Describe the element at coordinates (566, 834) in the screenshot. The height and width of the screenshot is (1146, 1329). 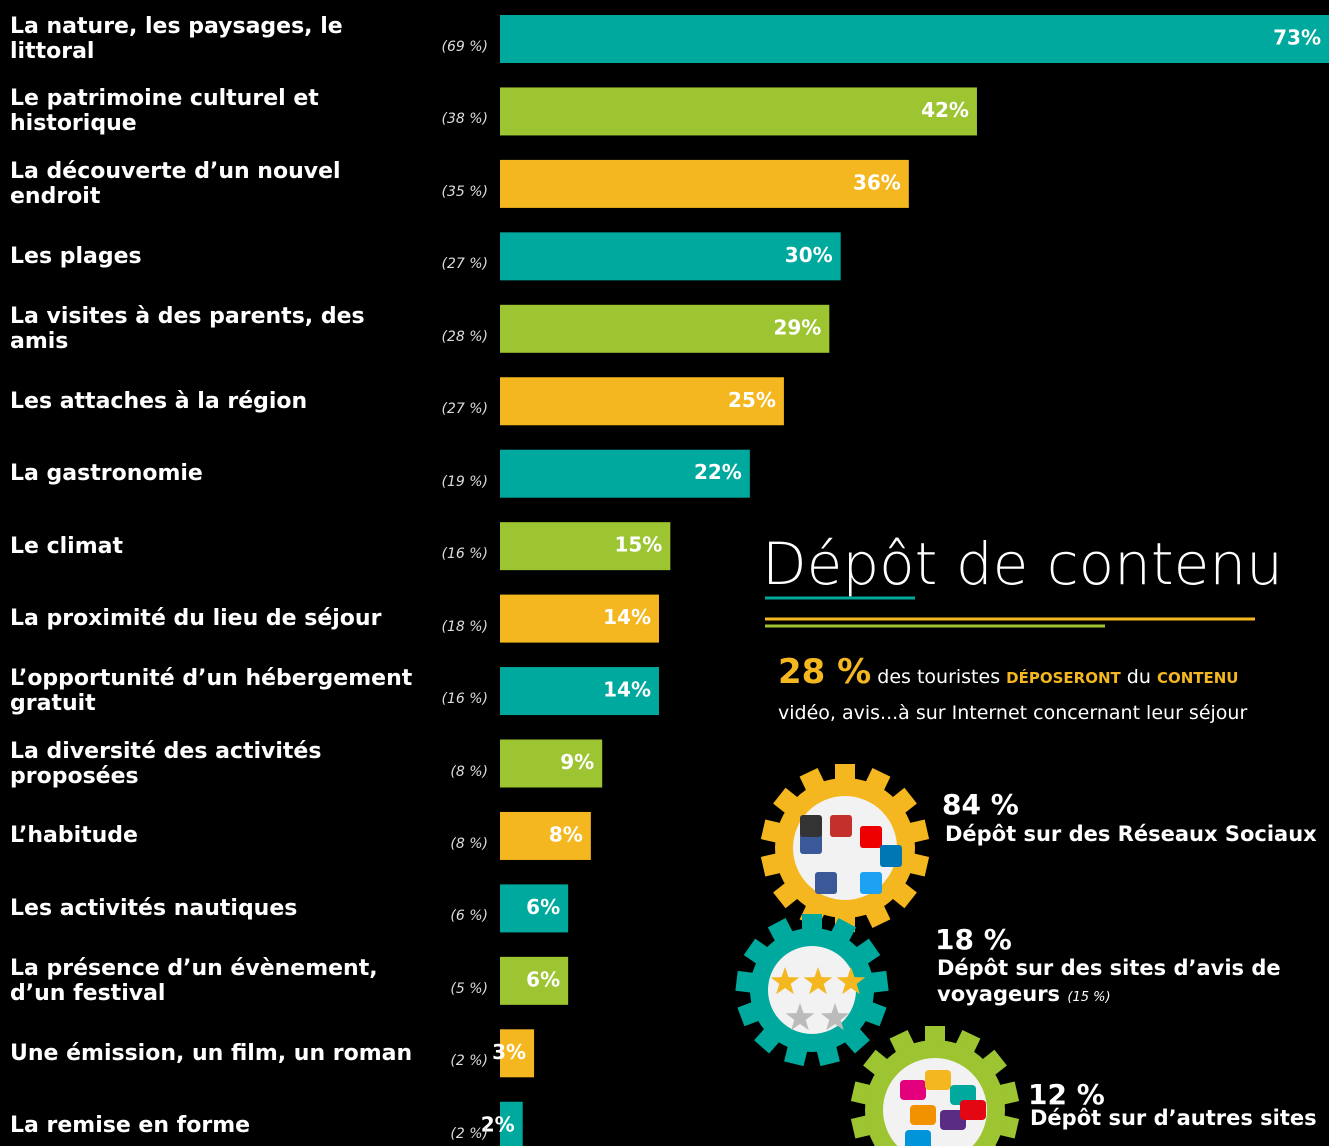
I see `value-label: 8%` at that location.